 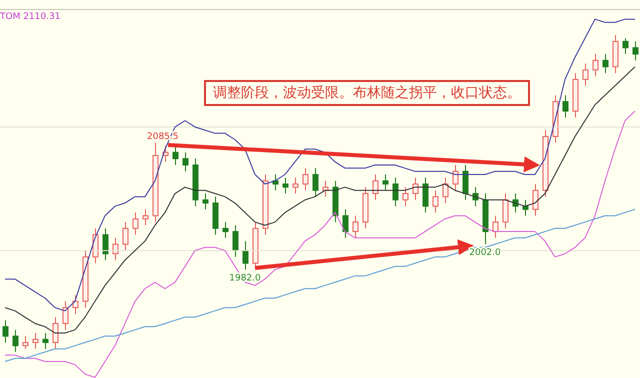 I want to click on text: TOM 2110.31, so click(x=30, y=17).